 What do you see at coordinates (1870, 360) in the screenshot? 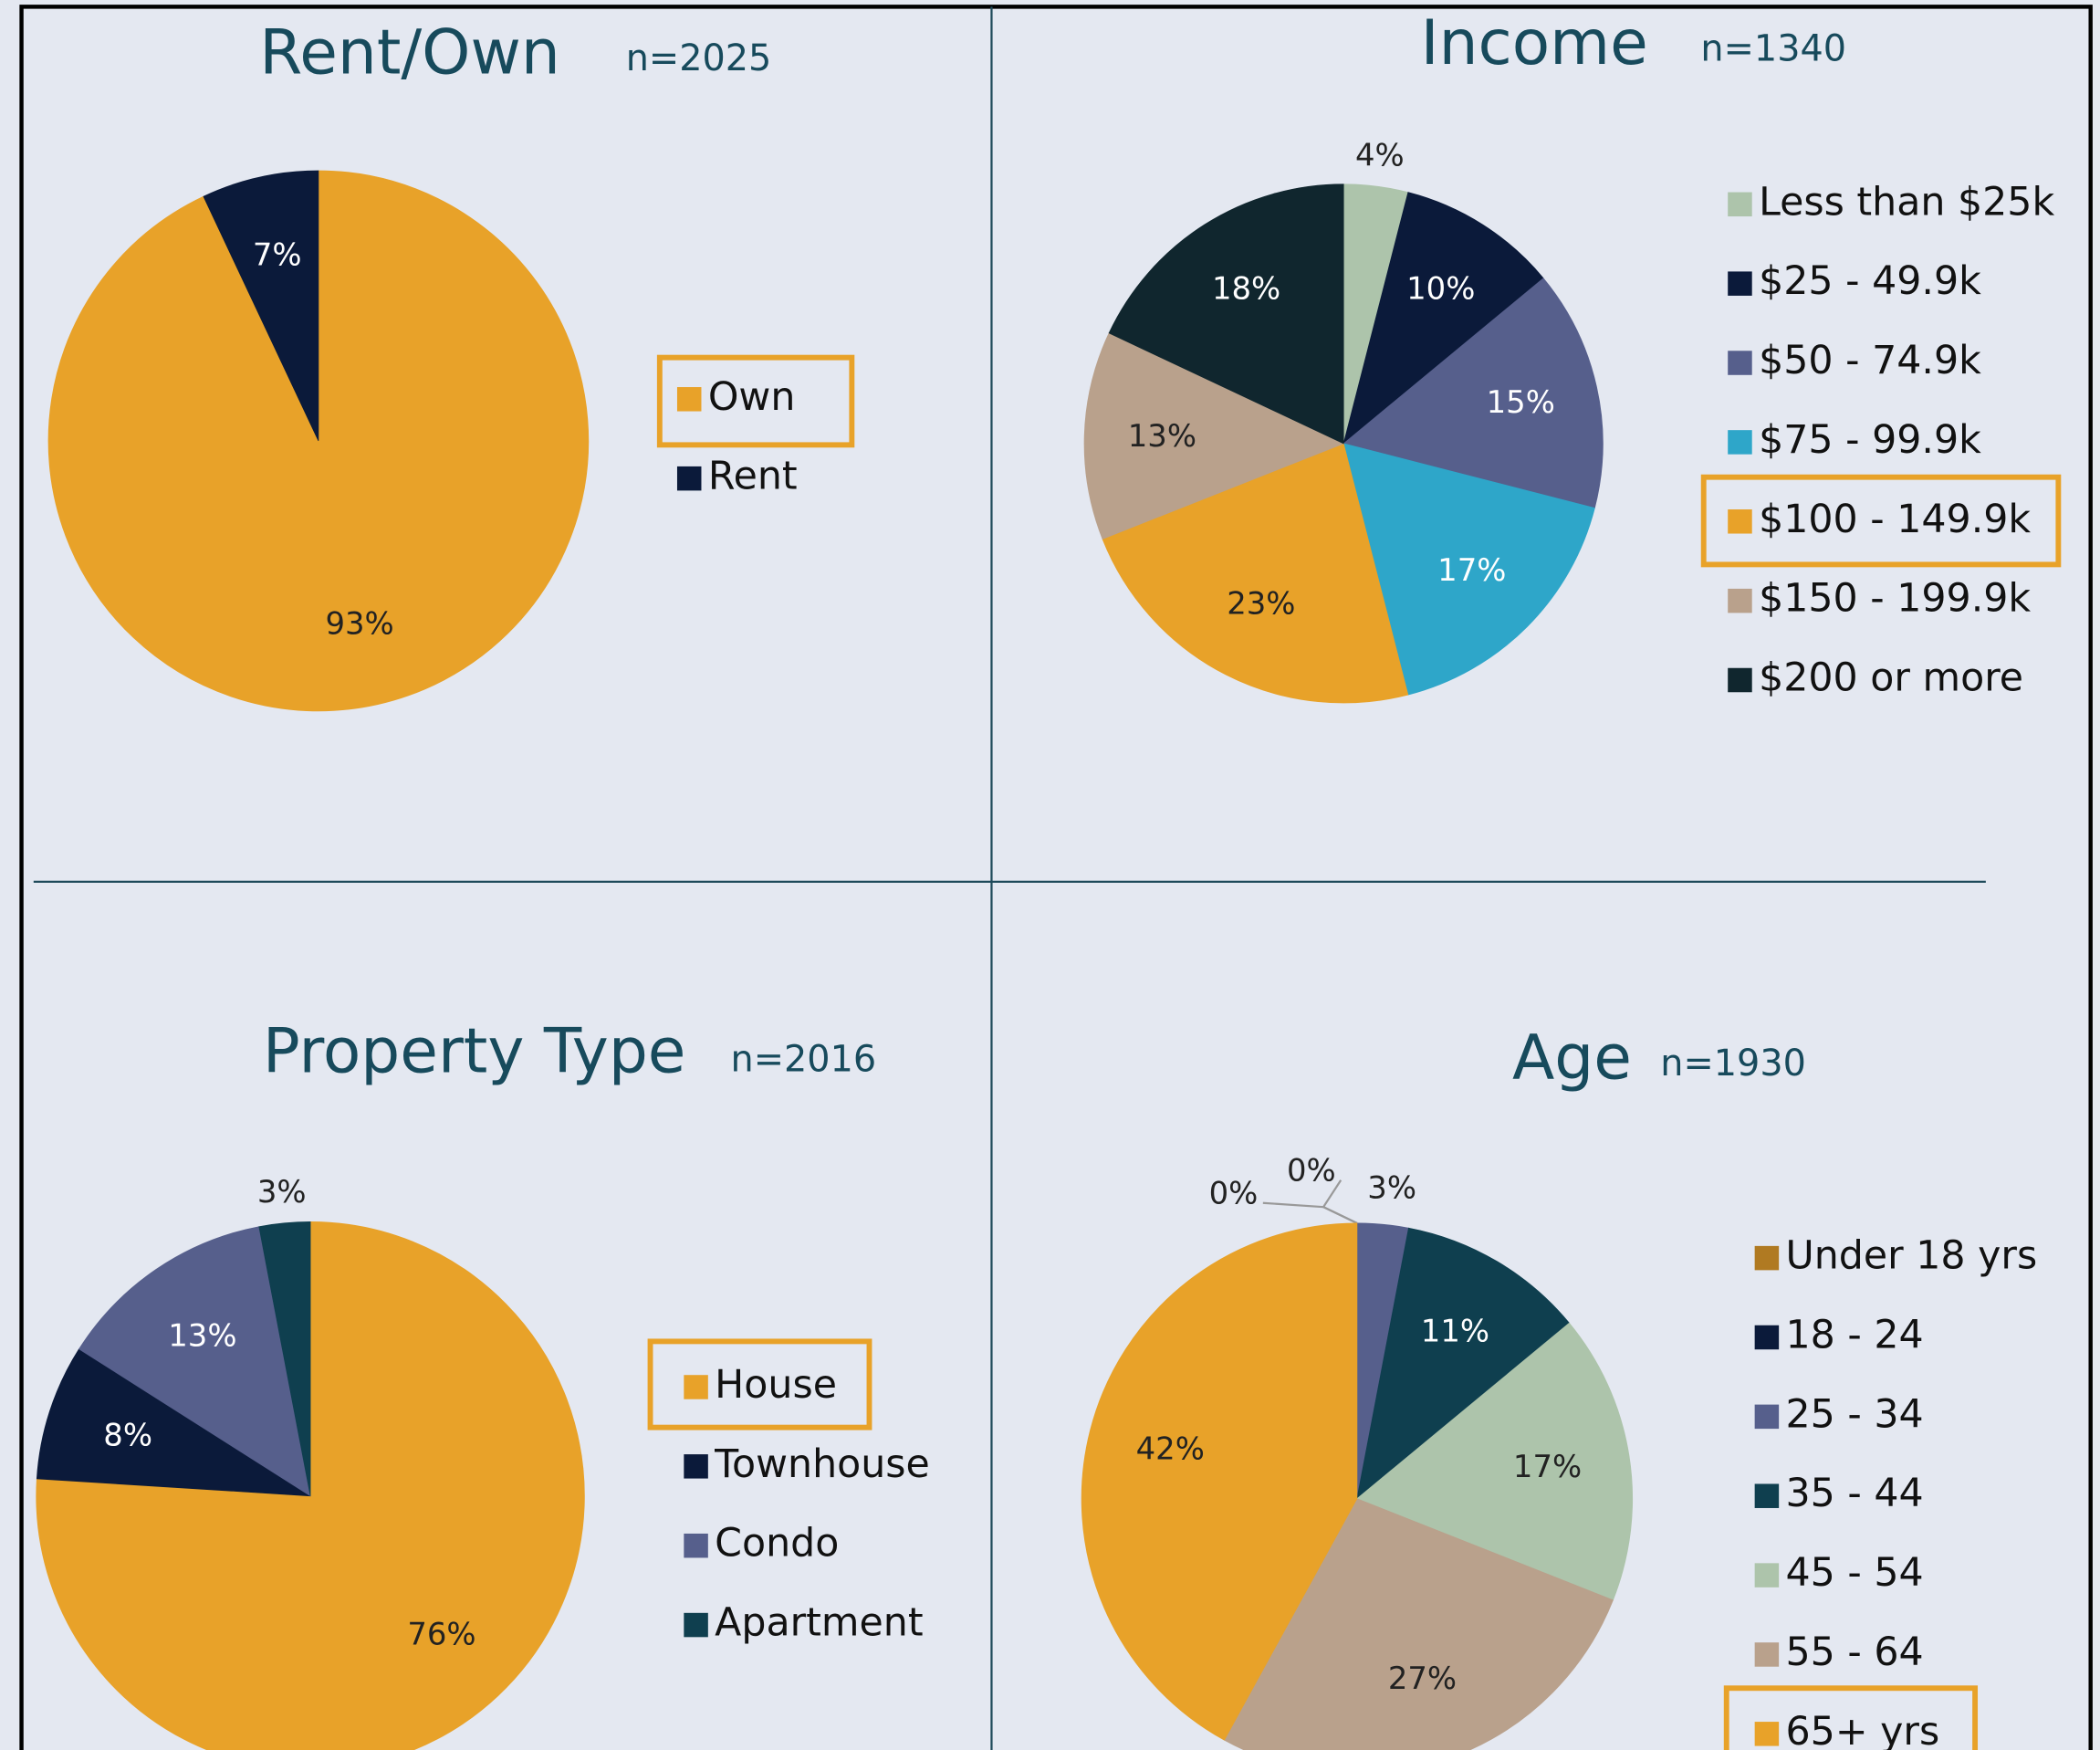
I see `legend-label: $50 - 74.9k` at bounding box center [1870, 360].